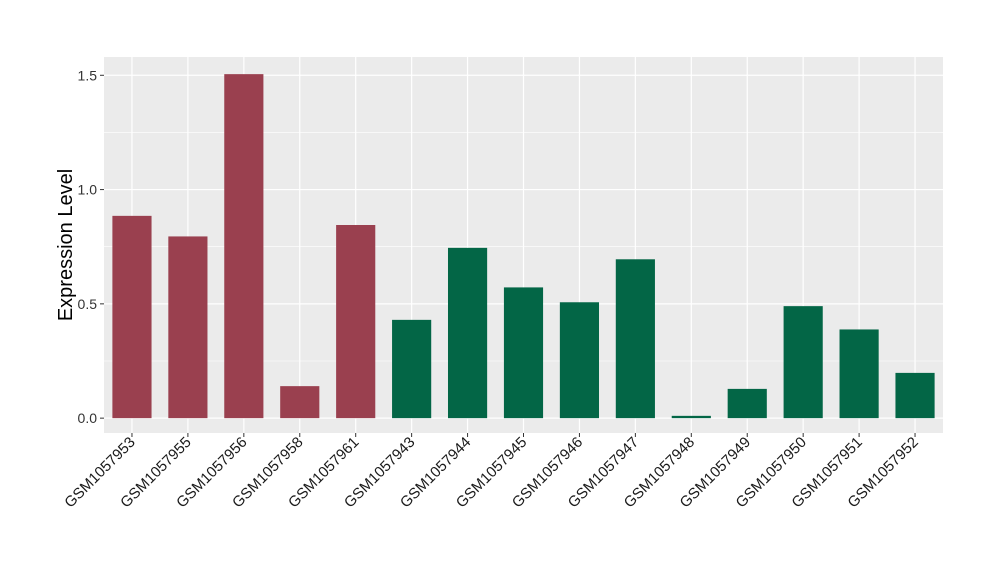 This screenshot has height=580, width=1000. What do you see at coordinates (88, 75) in the screenshot?
I see `y-tick-label: 1.5` at bounding box center [88, 75].